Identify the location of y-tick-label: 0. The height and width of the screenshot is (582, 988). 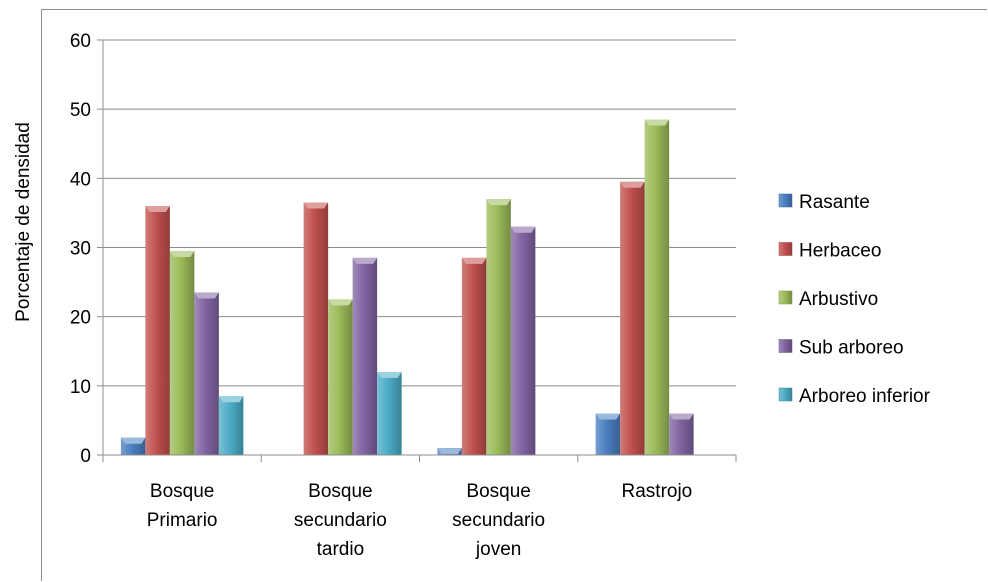
(85, 456).